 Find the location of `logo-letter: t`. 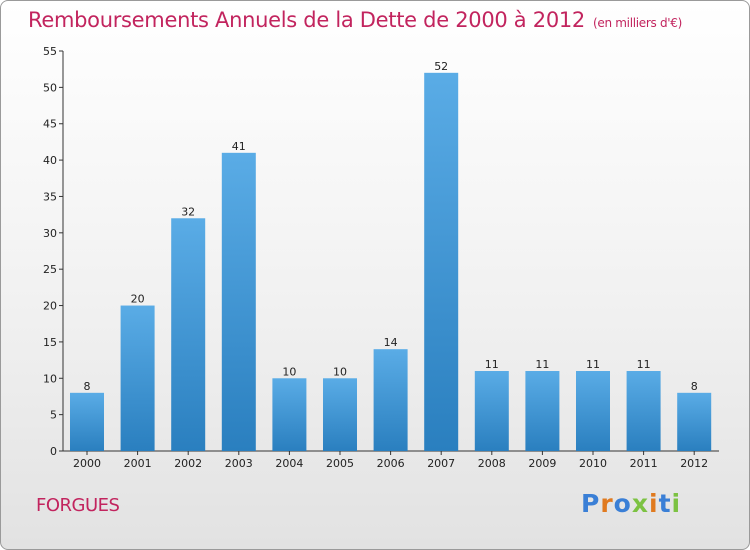

logo-letter: t is located at coordinates (665, 503).